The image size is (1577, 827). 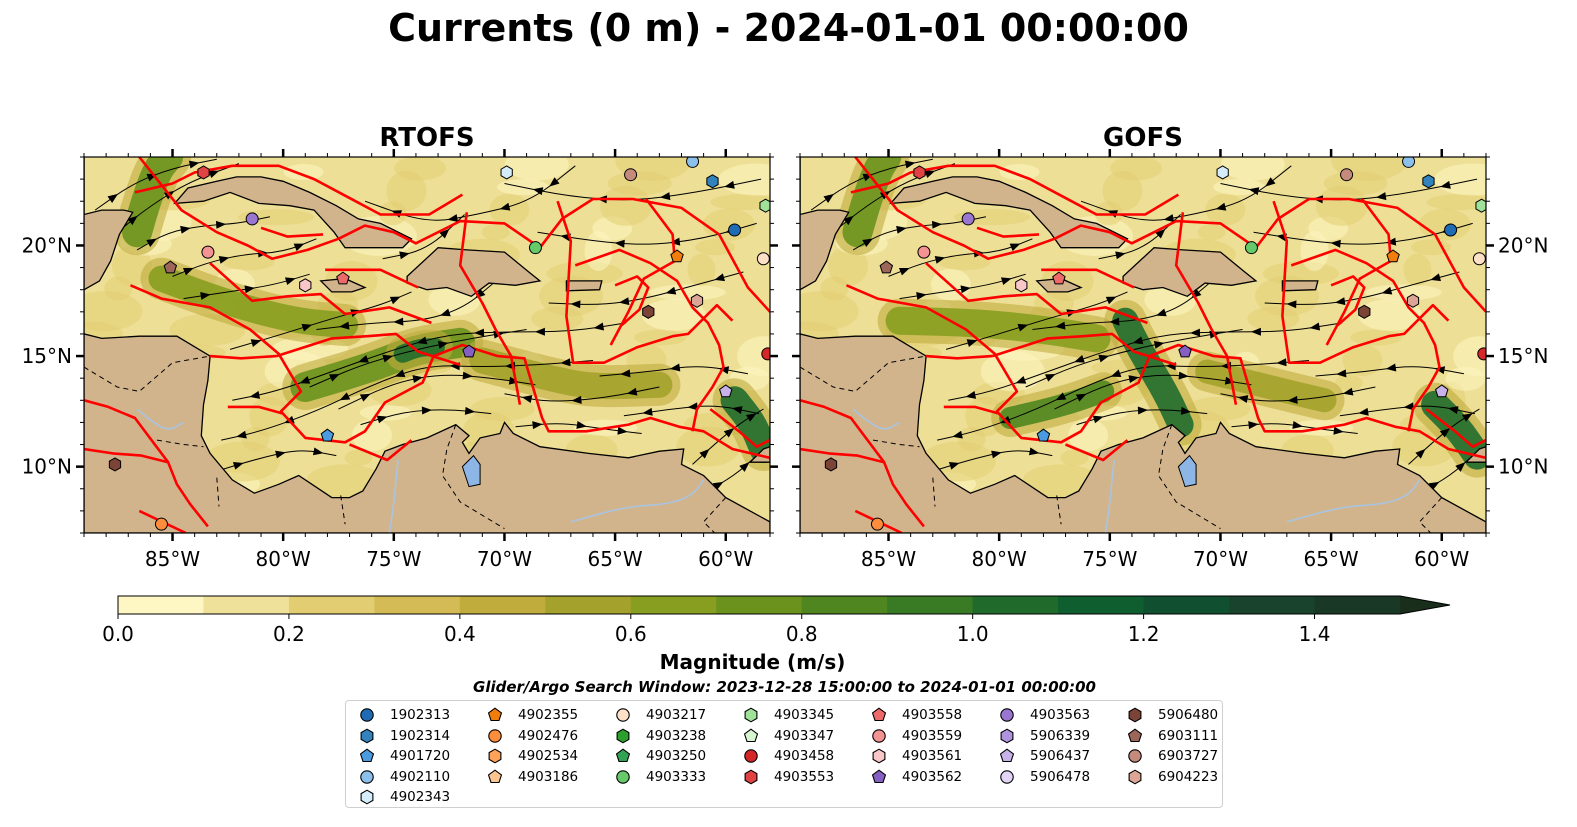 I want to click on legend-label: 4902110, so click(x=420, y=776).